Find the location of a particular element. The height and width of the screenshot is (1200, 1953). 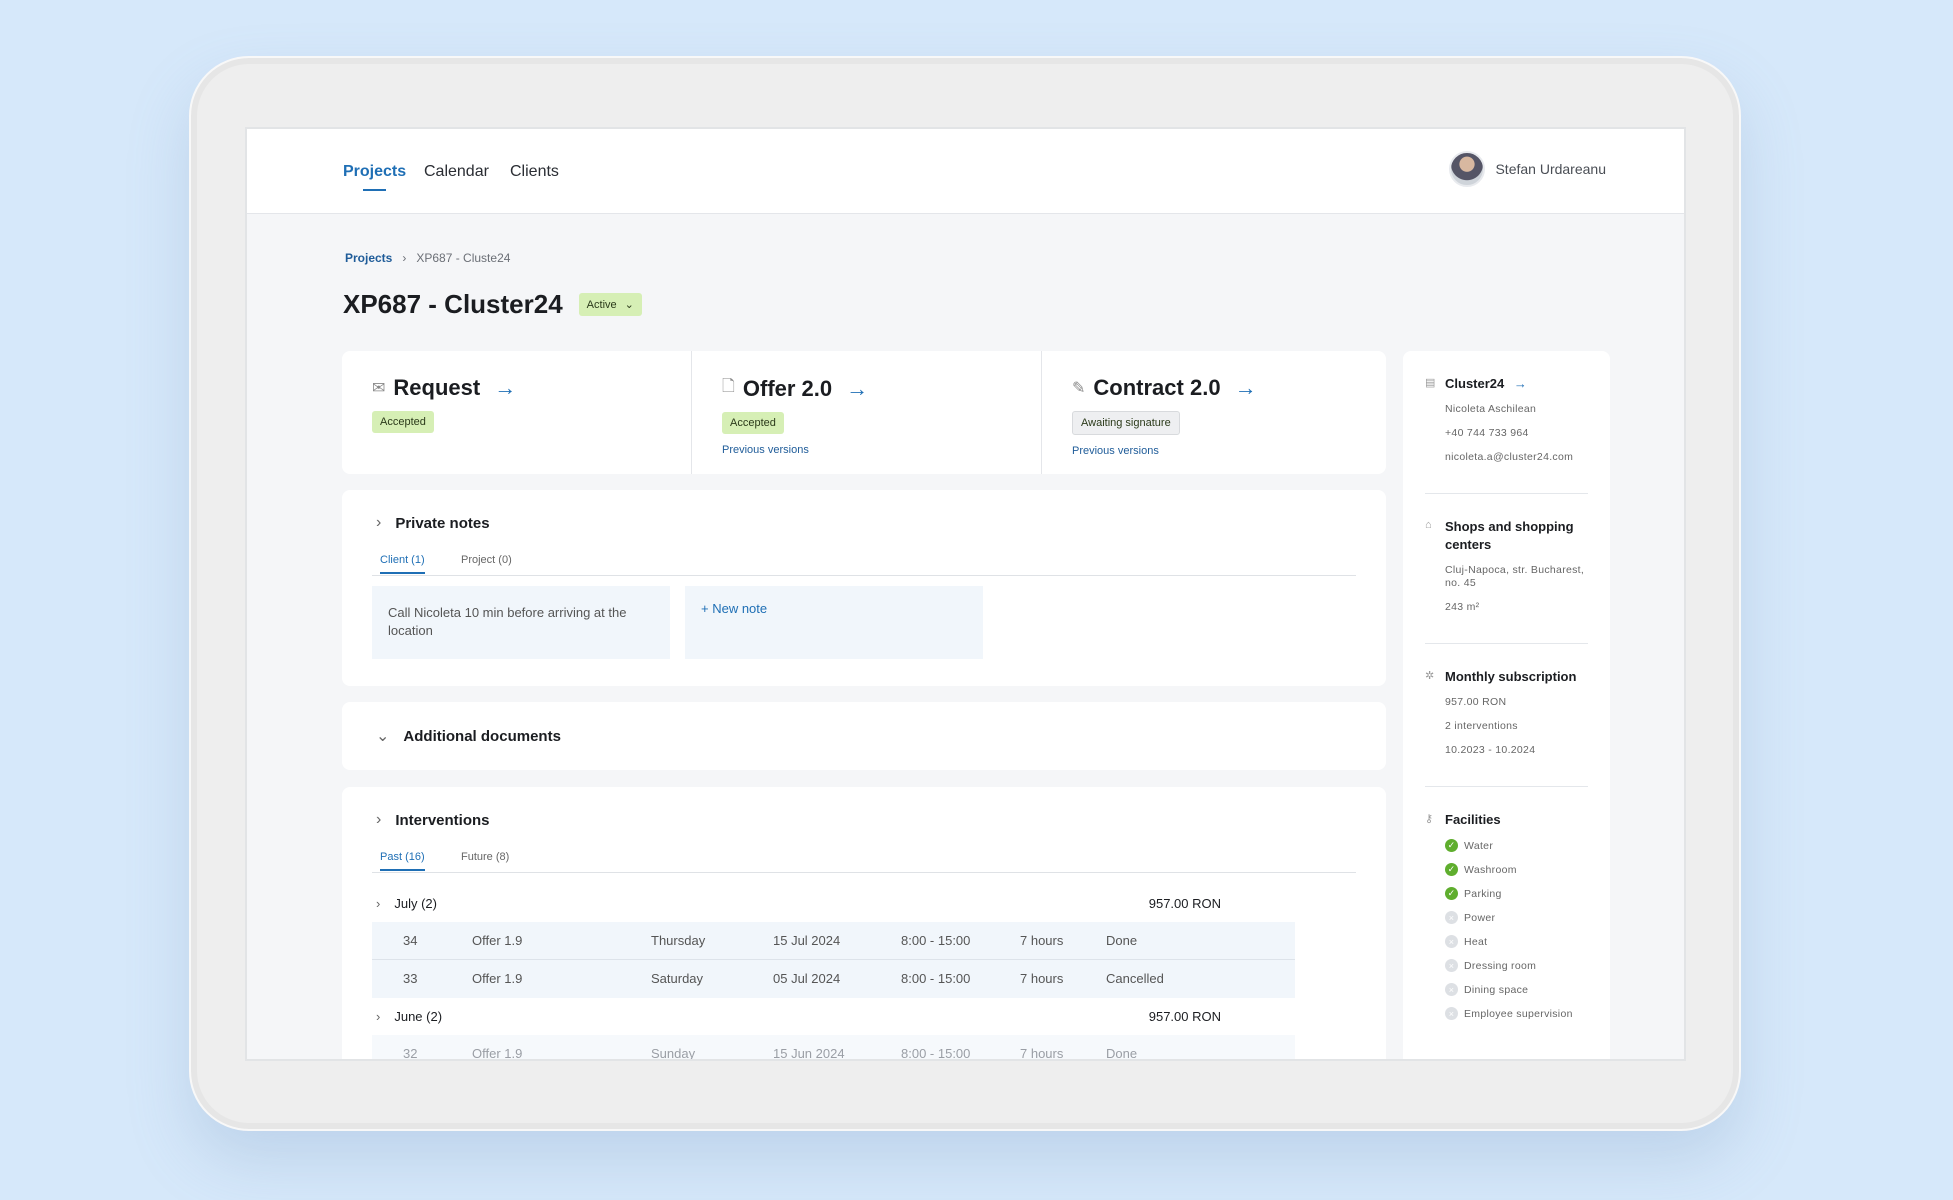

cell-status: Cancelled is located at coordinates (1135, 978).